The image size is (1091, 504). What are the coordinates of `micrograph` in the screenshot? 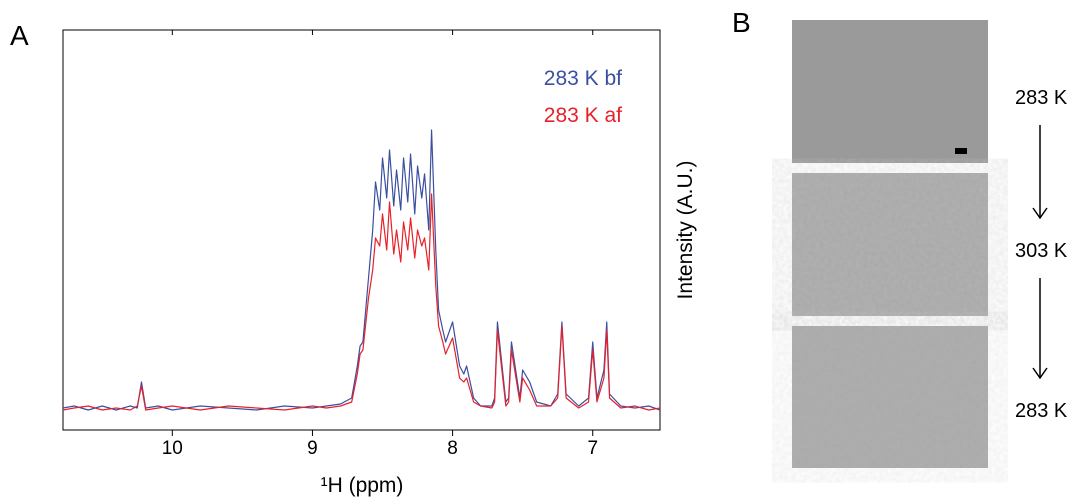 It's located at (890, 91).